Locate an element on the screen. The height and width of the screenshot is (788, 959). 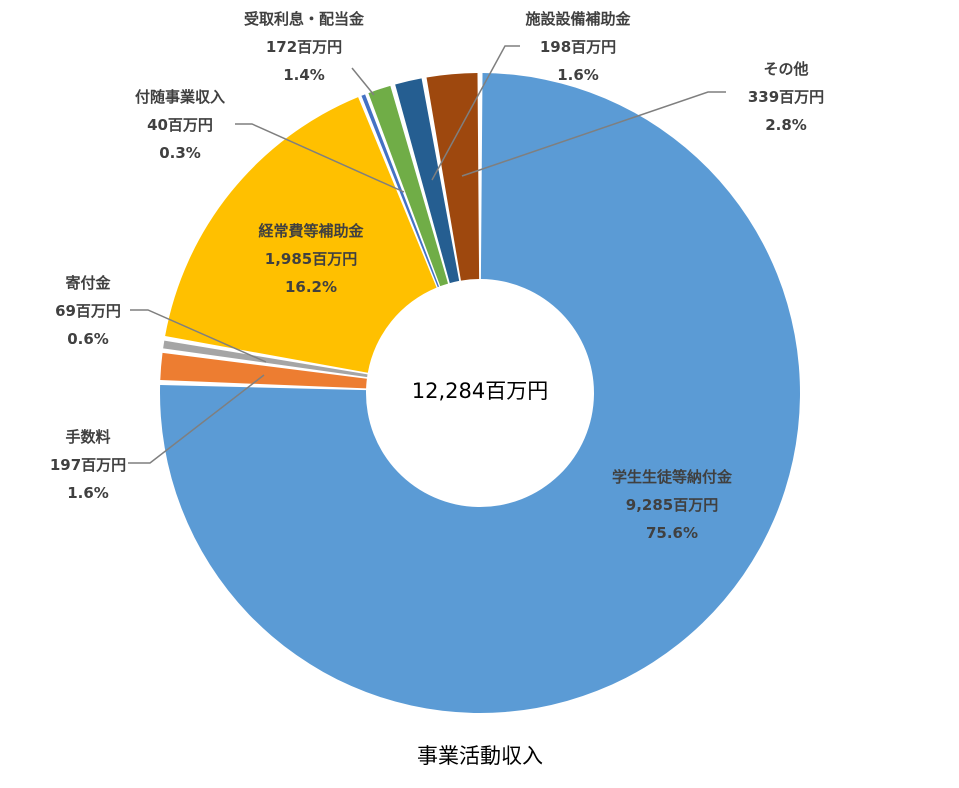
slice-name-label-5: 受取利息・配当金 is located at coordinates (304, 19).